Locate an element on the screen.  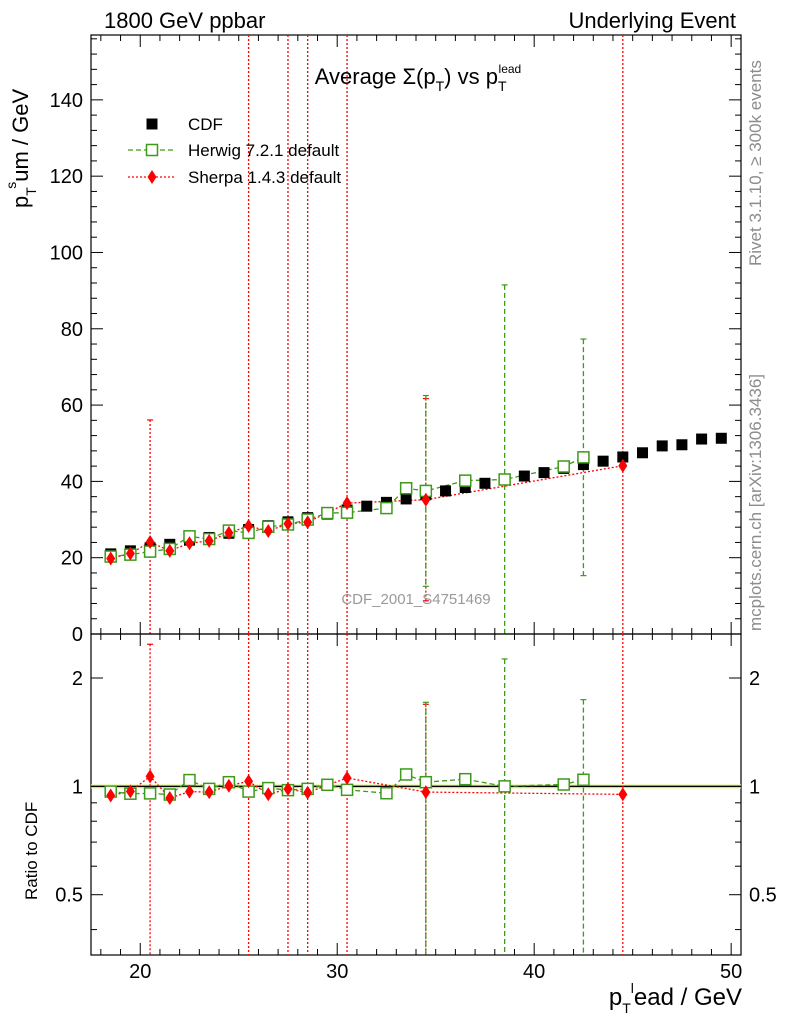
x-tick-label: 40 is located at coordinates (534, 972).